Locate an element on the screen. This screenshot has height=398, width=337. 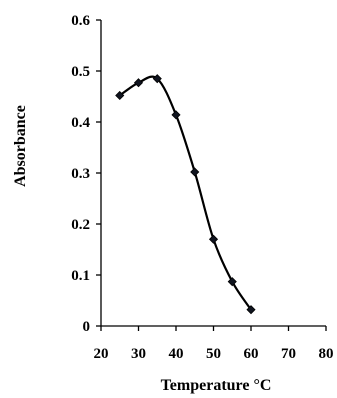
x-tick-label: 20 is located at coordinates (101, 354).